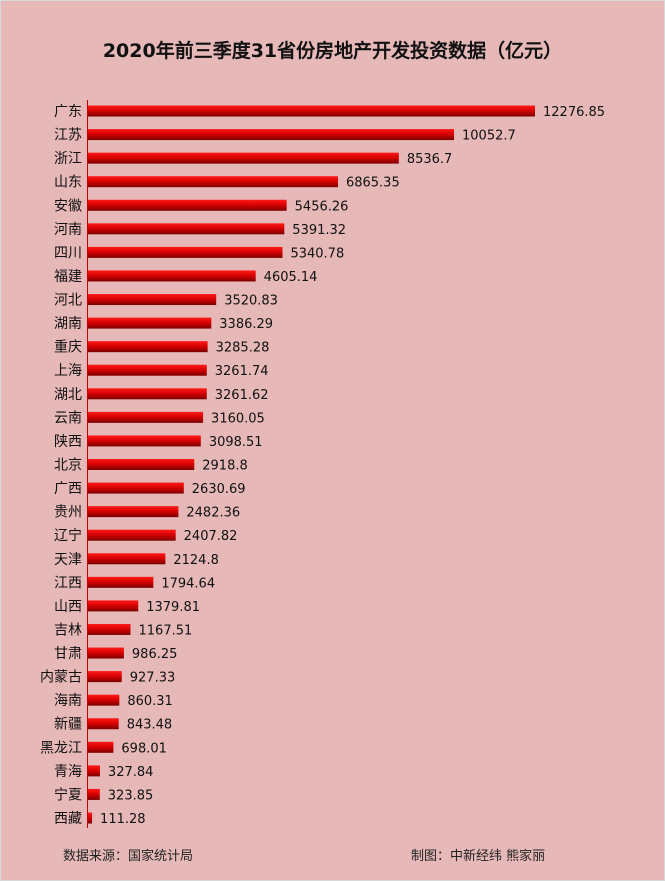 This screenshot has width=665, height=881. Describe the element at coordinates (105, 677) in the screenshot. I see `bar-内蒙古` at that location.